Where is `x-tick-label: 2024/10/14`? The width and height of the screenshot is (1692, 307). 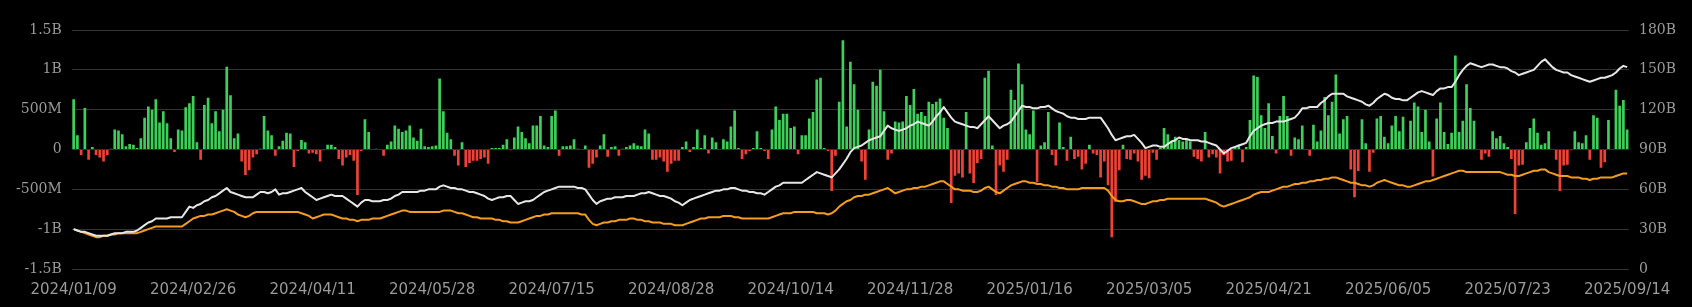
x-tick-label: 2024/10/14 is located at coordinates (790, 288).